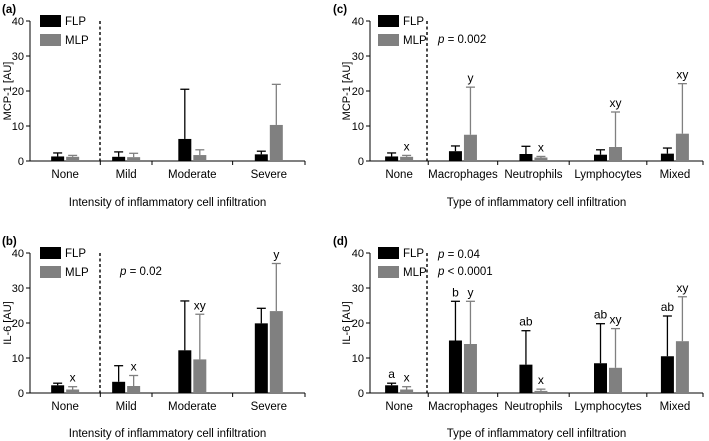  Describe the element at coordinates (192, 175) in the screenshot. I see `x-tick-label: Moderate` at that location.